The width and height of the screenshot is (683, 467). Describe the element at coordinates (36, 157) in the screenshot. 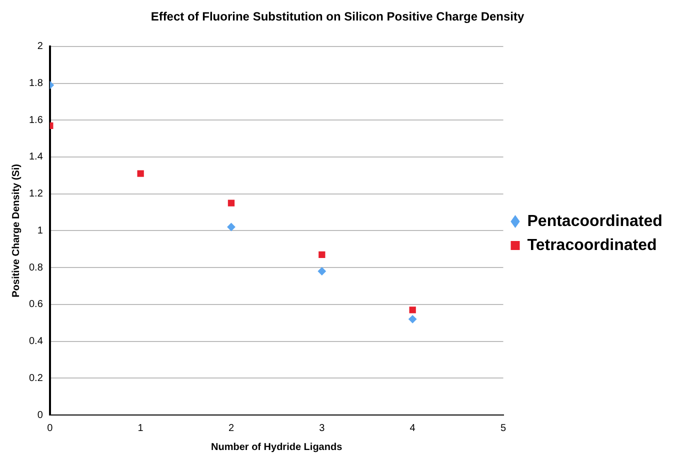

I see `y-tick-label: 1.4` at that location.